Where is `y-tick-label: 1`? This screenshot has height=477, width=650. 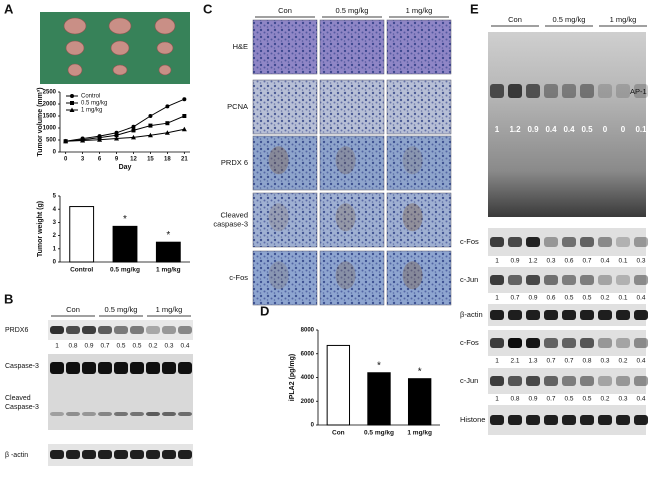
y-tick-label: 1 is located at coordinates (55, 249).